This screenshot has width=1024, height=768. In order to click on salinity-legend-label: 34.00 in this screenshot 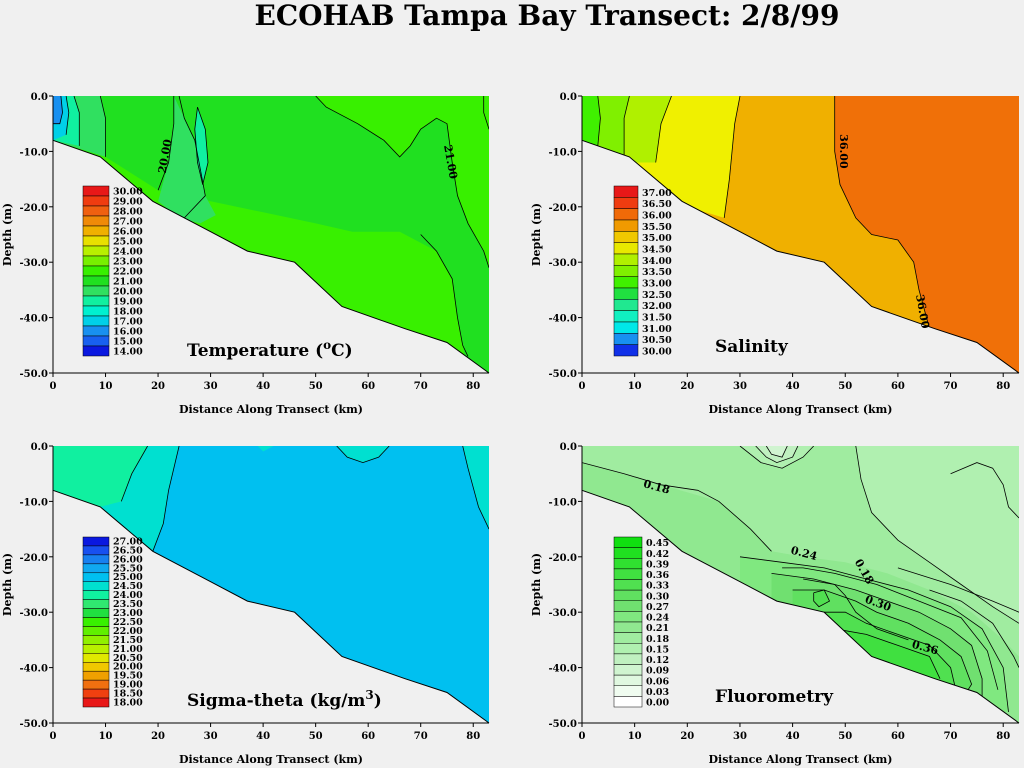, I will do `click(657, 261)`.